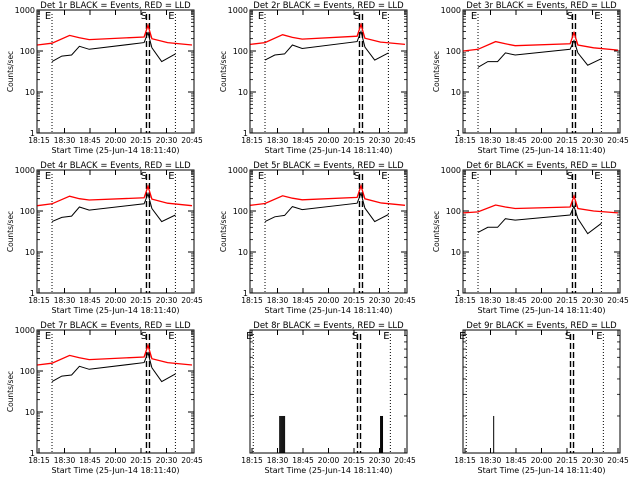  I want to click on chart-title: Det 5r BLACK = Events, RED = LLD, so click(328, 166).